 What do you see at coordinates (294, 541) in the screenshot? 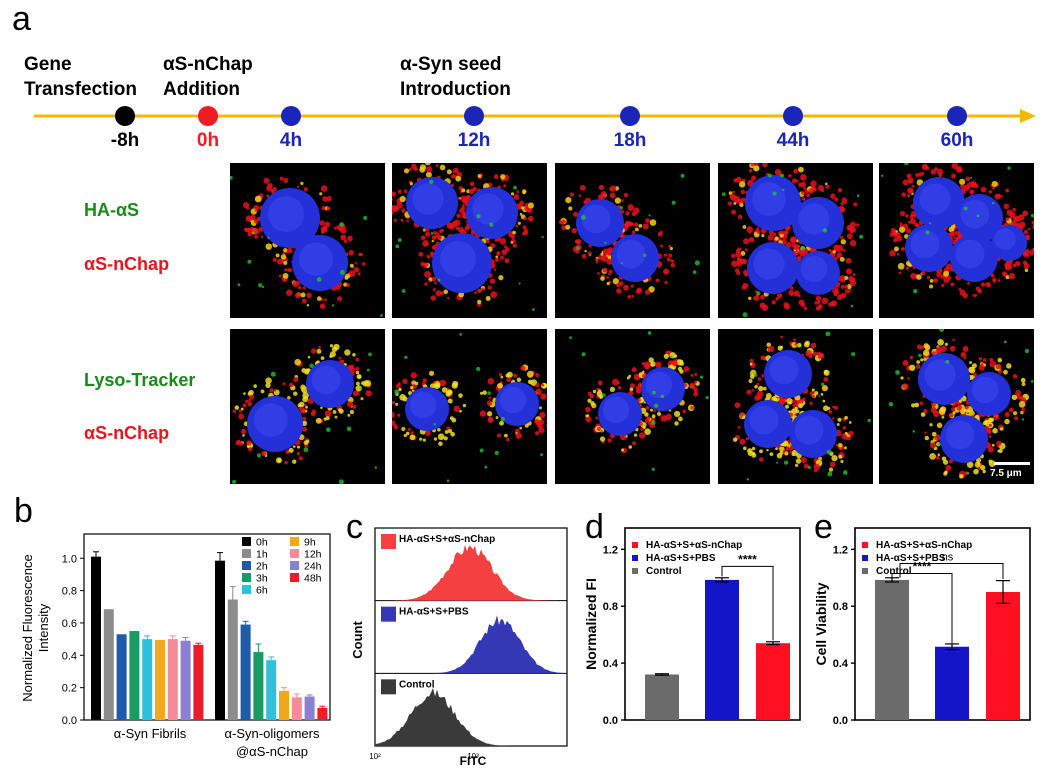
I see `legend-swatch` at bounding box center [294, 541].